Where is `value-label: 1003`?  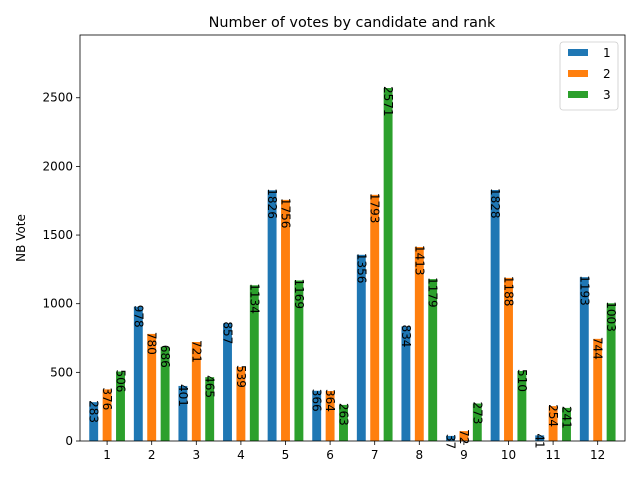 value-label: 1003 is located at coordinates (611, 316).